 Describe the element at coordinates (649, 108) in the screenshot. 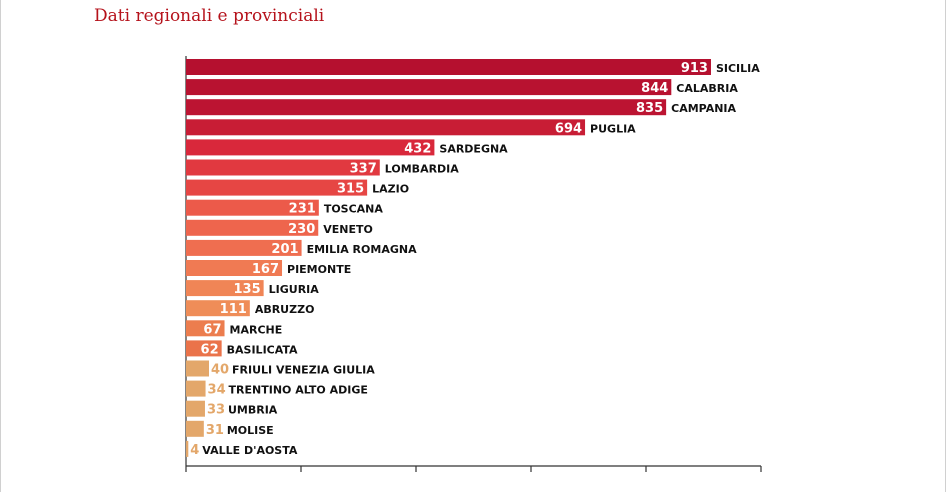

I see `bar-value-label: 835` at that location.